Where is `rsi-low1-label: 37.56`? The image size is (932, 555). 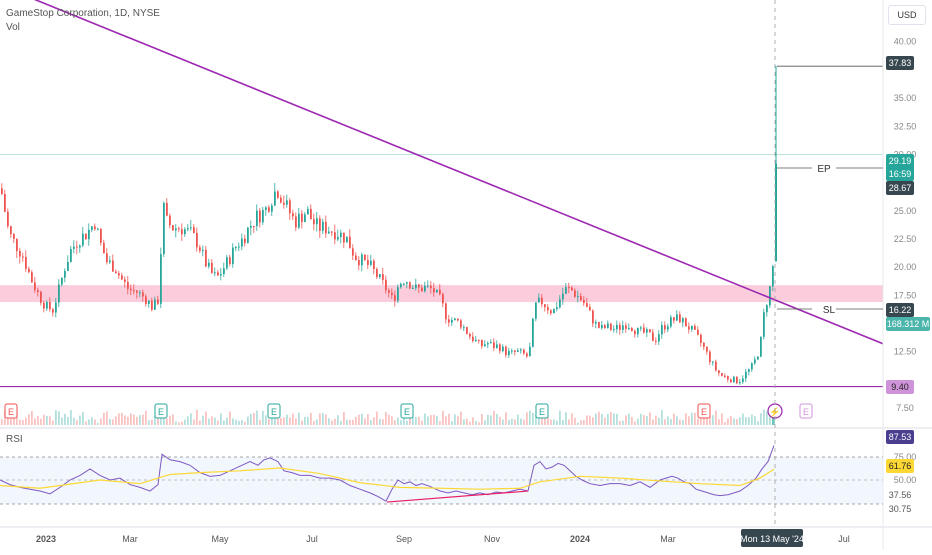 rsi-low1-label: 37.56 is located at coordinates (900, 495).